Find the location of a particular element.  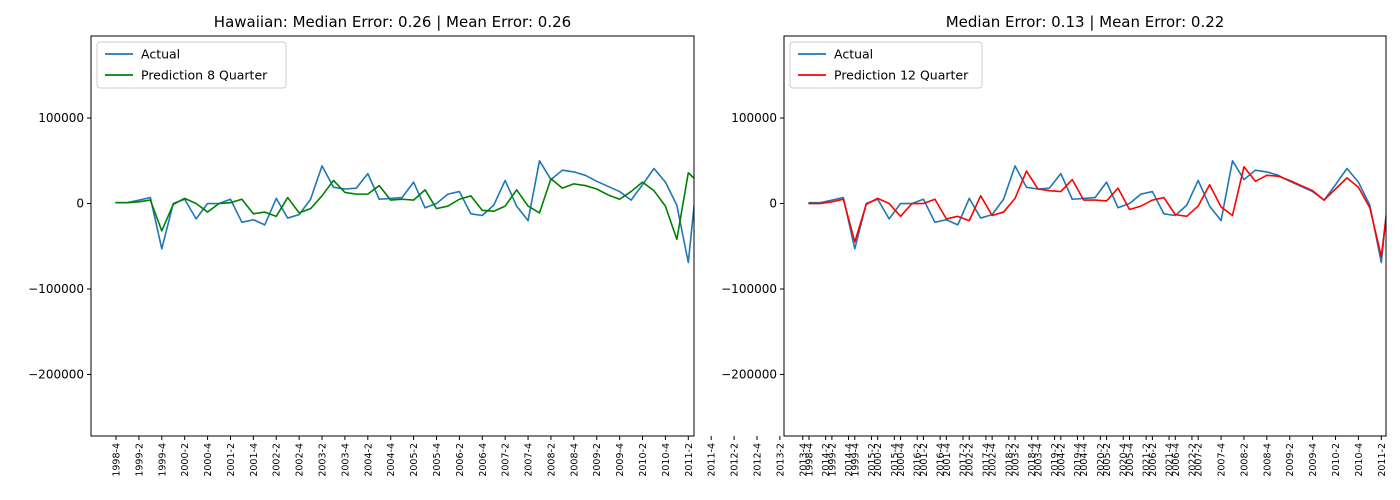

x-tick-label: 2015-2 is located at coordinates (872, 460).